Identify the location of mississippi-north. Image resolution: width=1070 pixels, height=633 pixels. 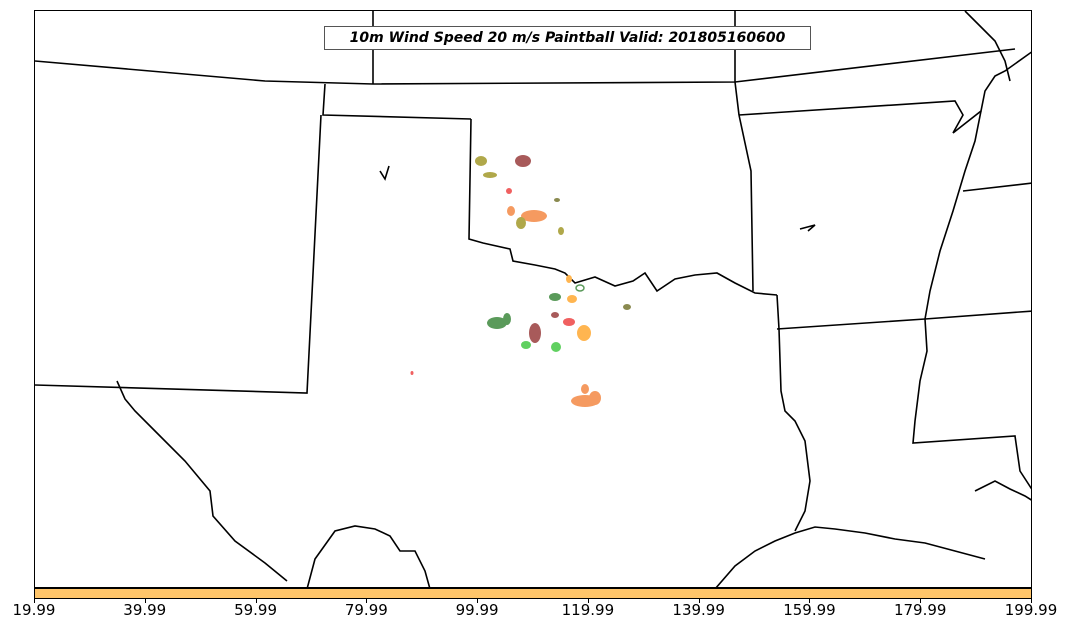
(991, 92).